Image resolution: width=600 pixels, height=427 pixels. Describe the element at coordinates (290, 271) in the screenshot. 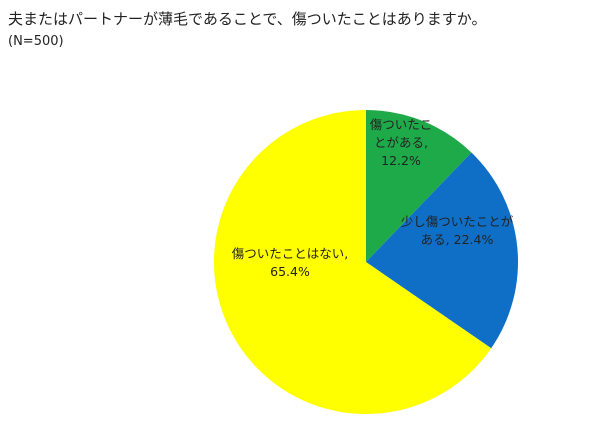

I see `value-label: 65.4%` at that location.